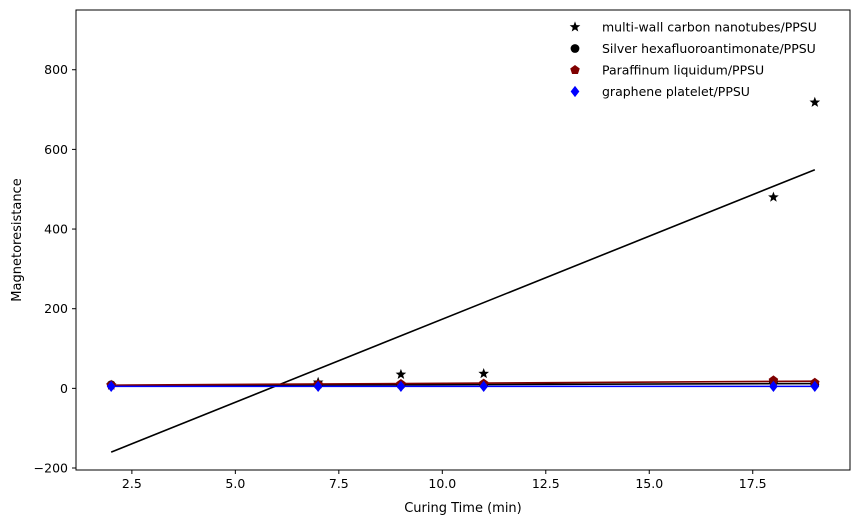  What do you see at coordinates (17, 239) in the screenshot?
I see `y-axis-label: Magnetoresistance` at bounding box center [17, 239].